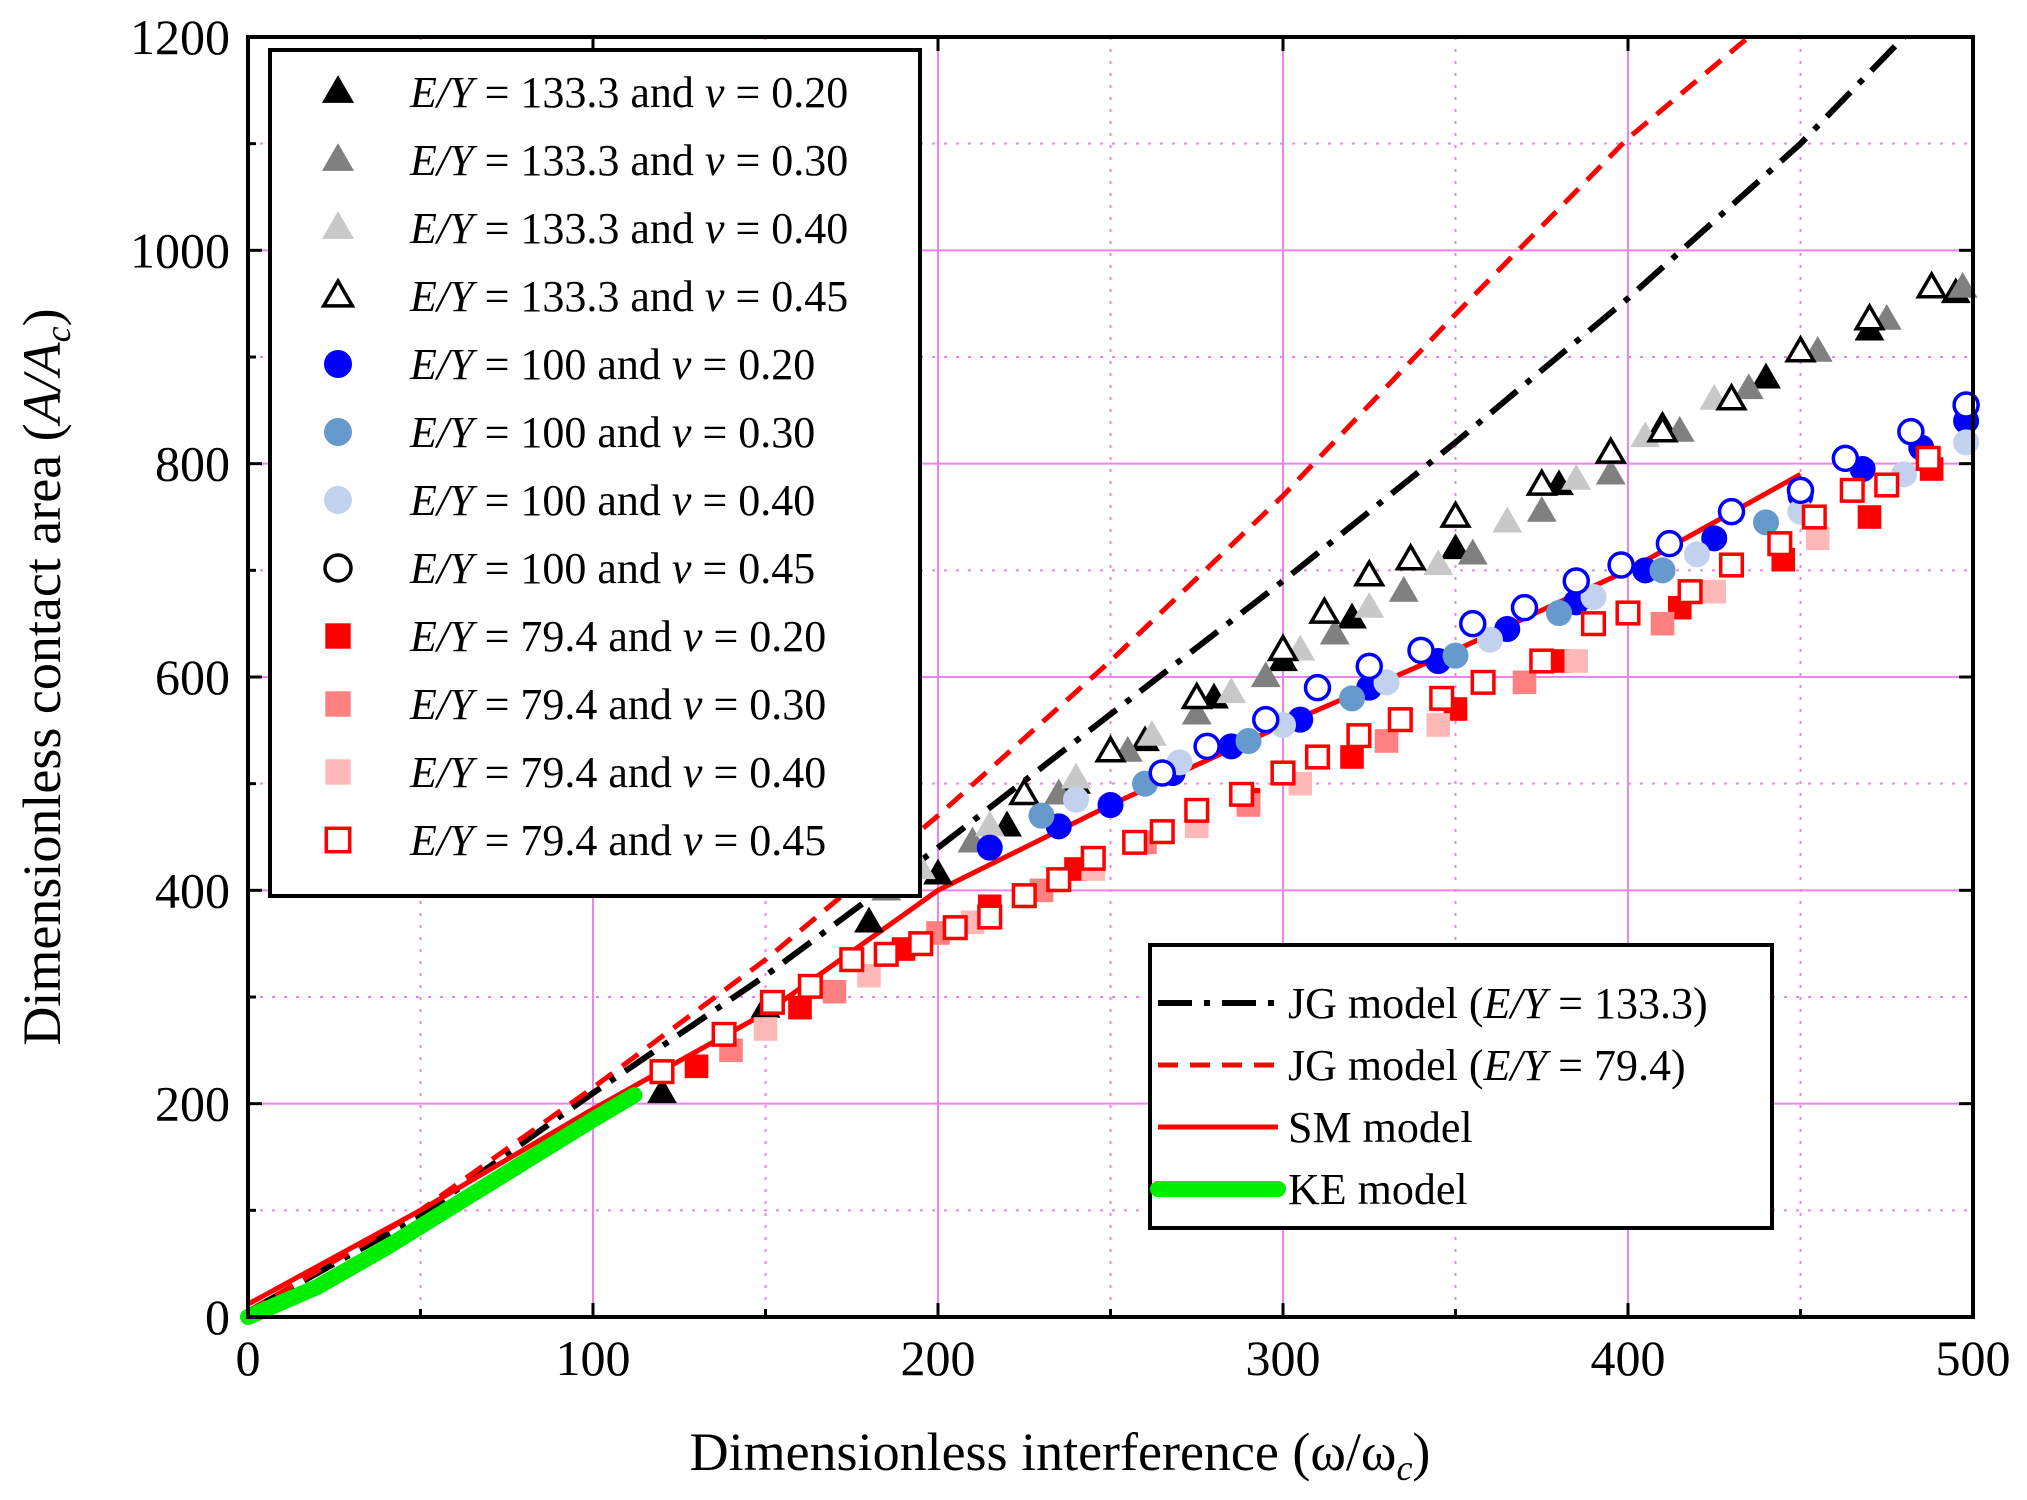 Image resolution: width=2027 pixels, height=1500 pixels. What do you see at coordinates (764, 704) in the screenshot?
I see `legend-label-part: = 0.30` at bounding box center [764, 704].